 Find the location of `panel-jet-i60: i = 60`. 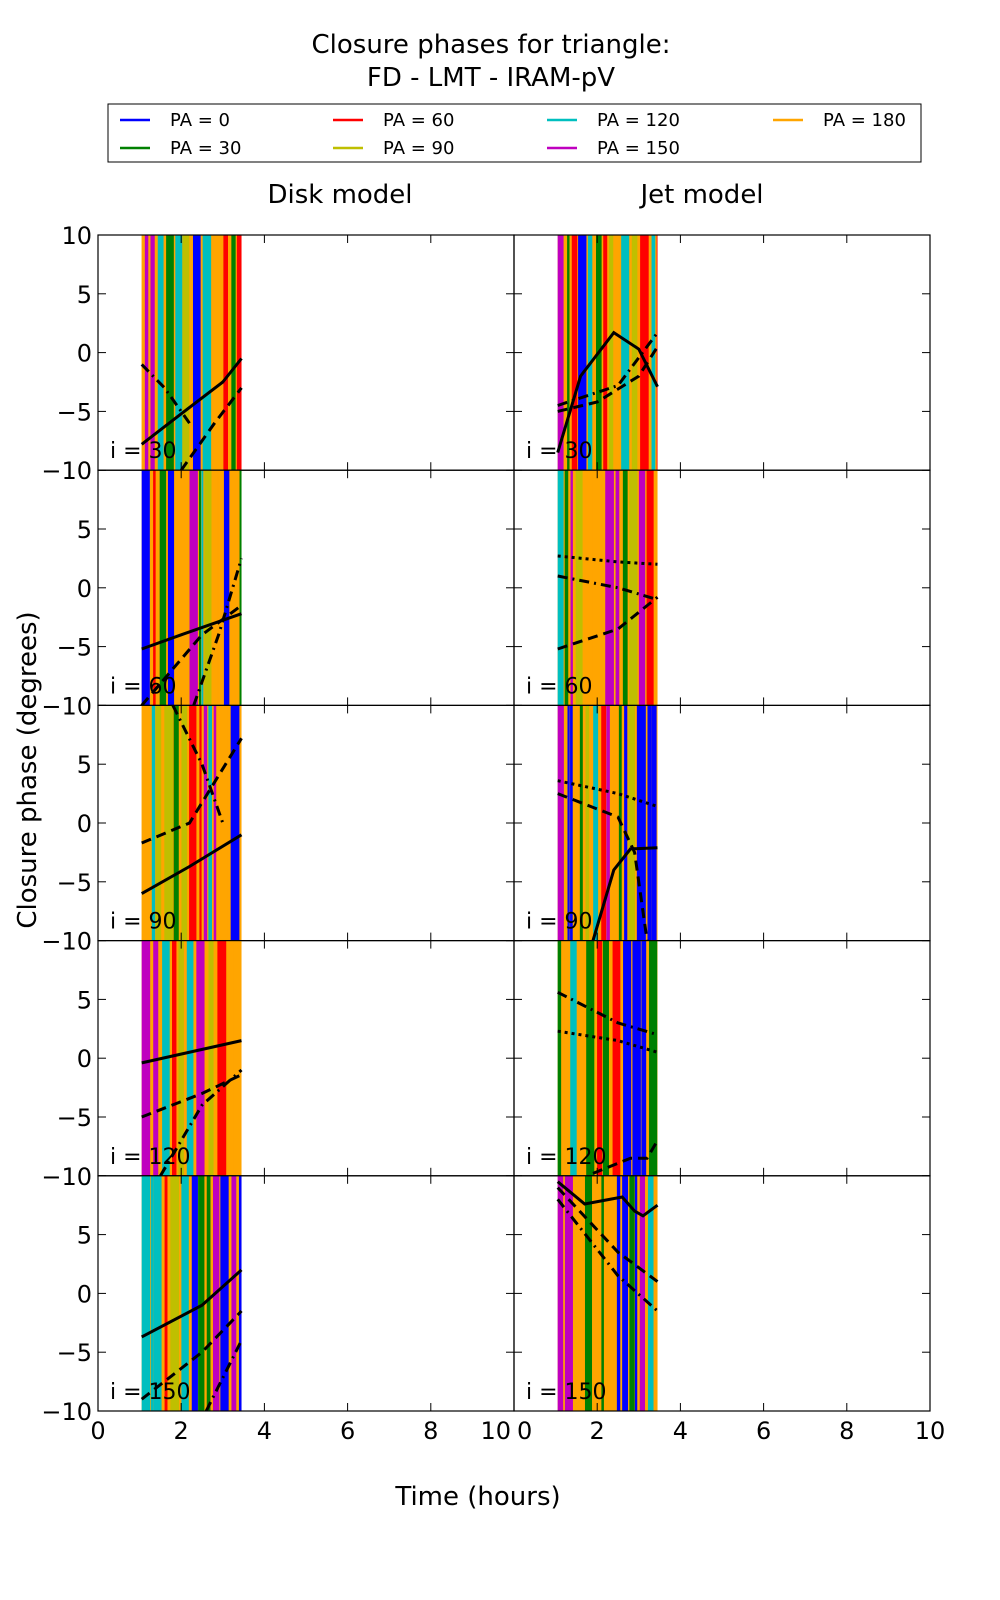

panel-jet-i60: i = 60 is located at coordinates (722, 588).